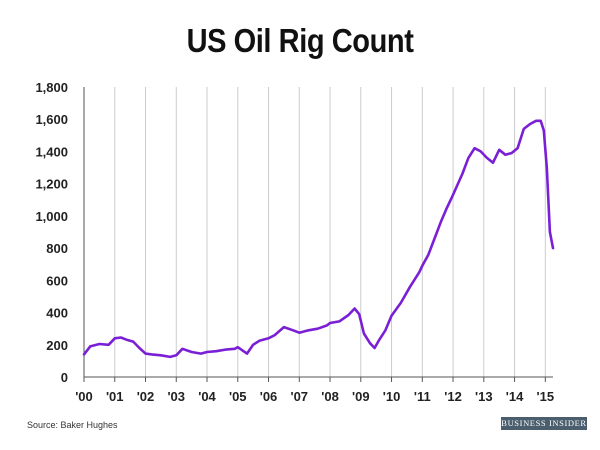 The height and width of the screenshot is (450, 600). Describe the element at coordinates (51, 232) in the screenshot. I see `y-axis-tick-labels: 0 200 400 600 800 1,000 1,200 1,400 1,600 1,800` at that location.